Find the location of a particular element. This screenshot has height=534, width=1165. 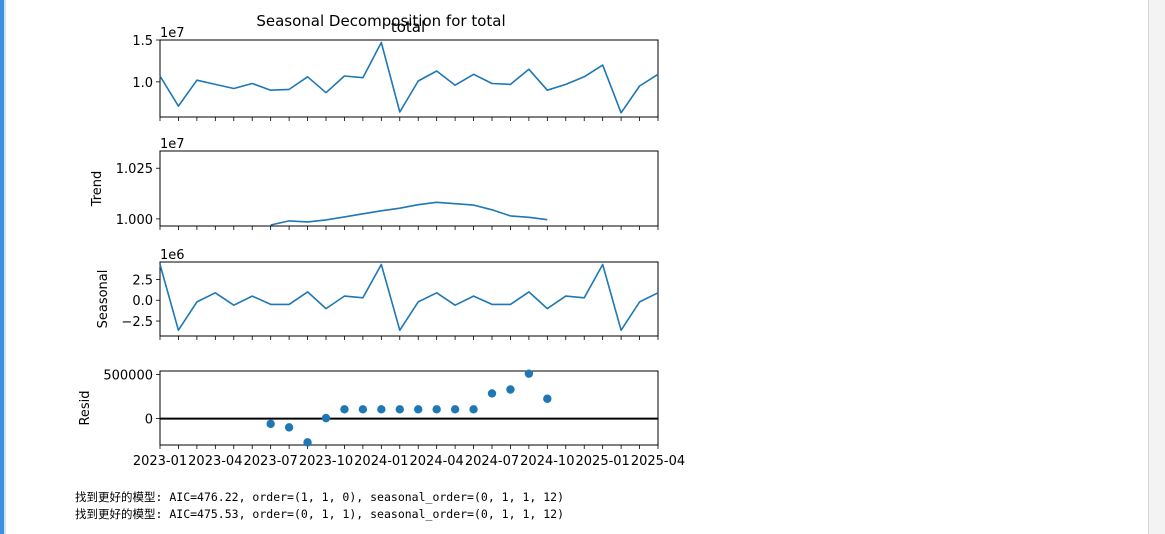

y-tick-label-observed-1: 1.5 is located at coordinates (142, 41).